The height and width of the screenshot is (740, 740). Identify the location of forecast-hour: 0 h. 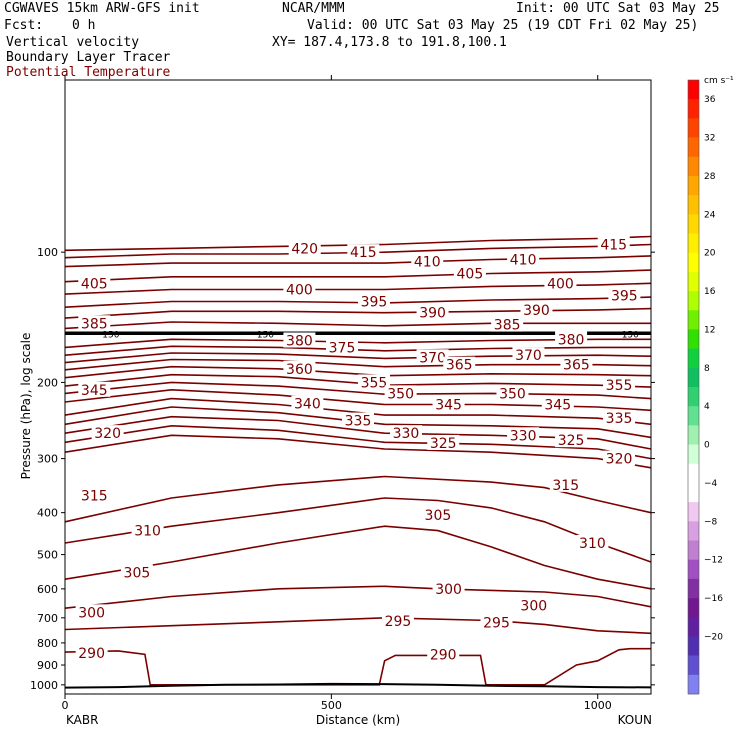
(84, 25).